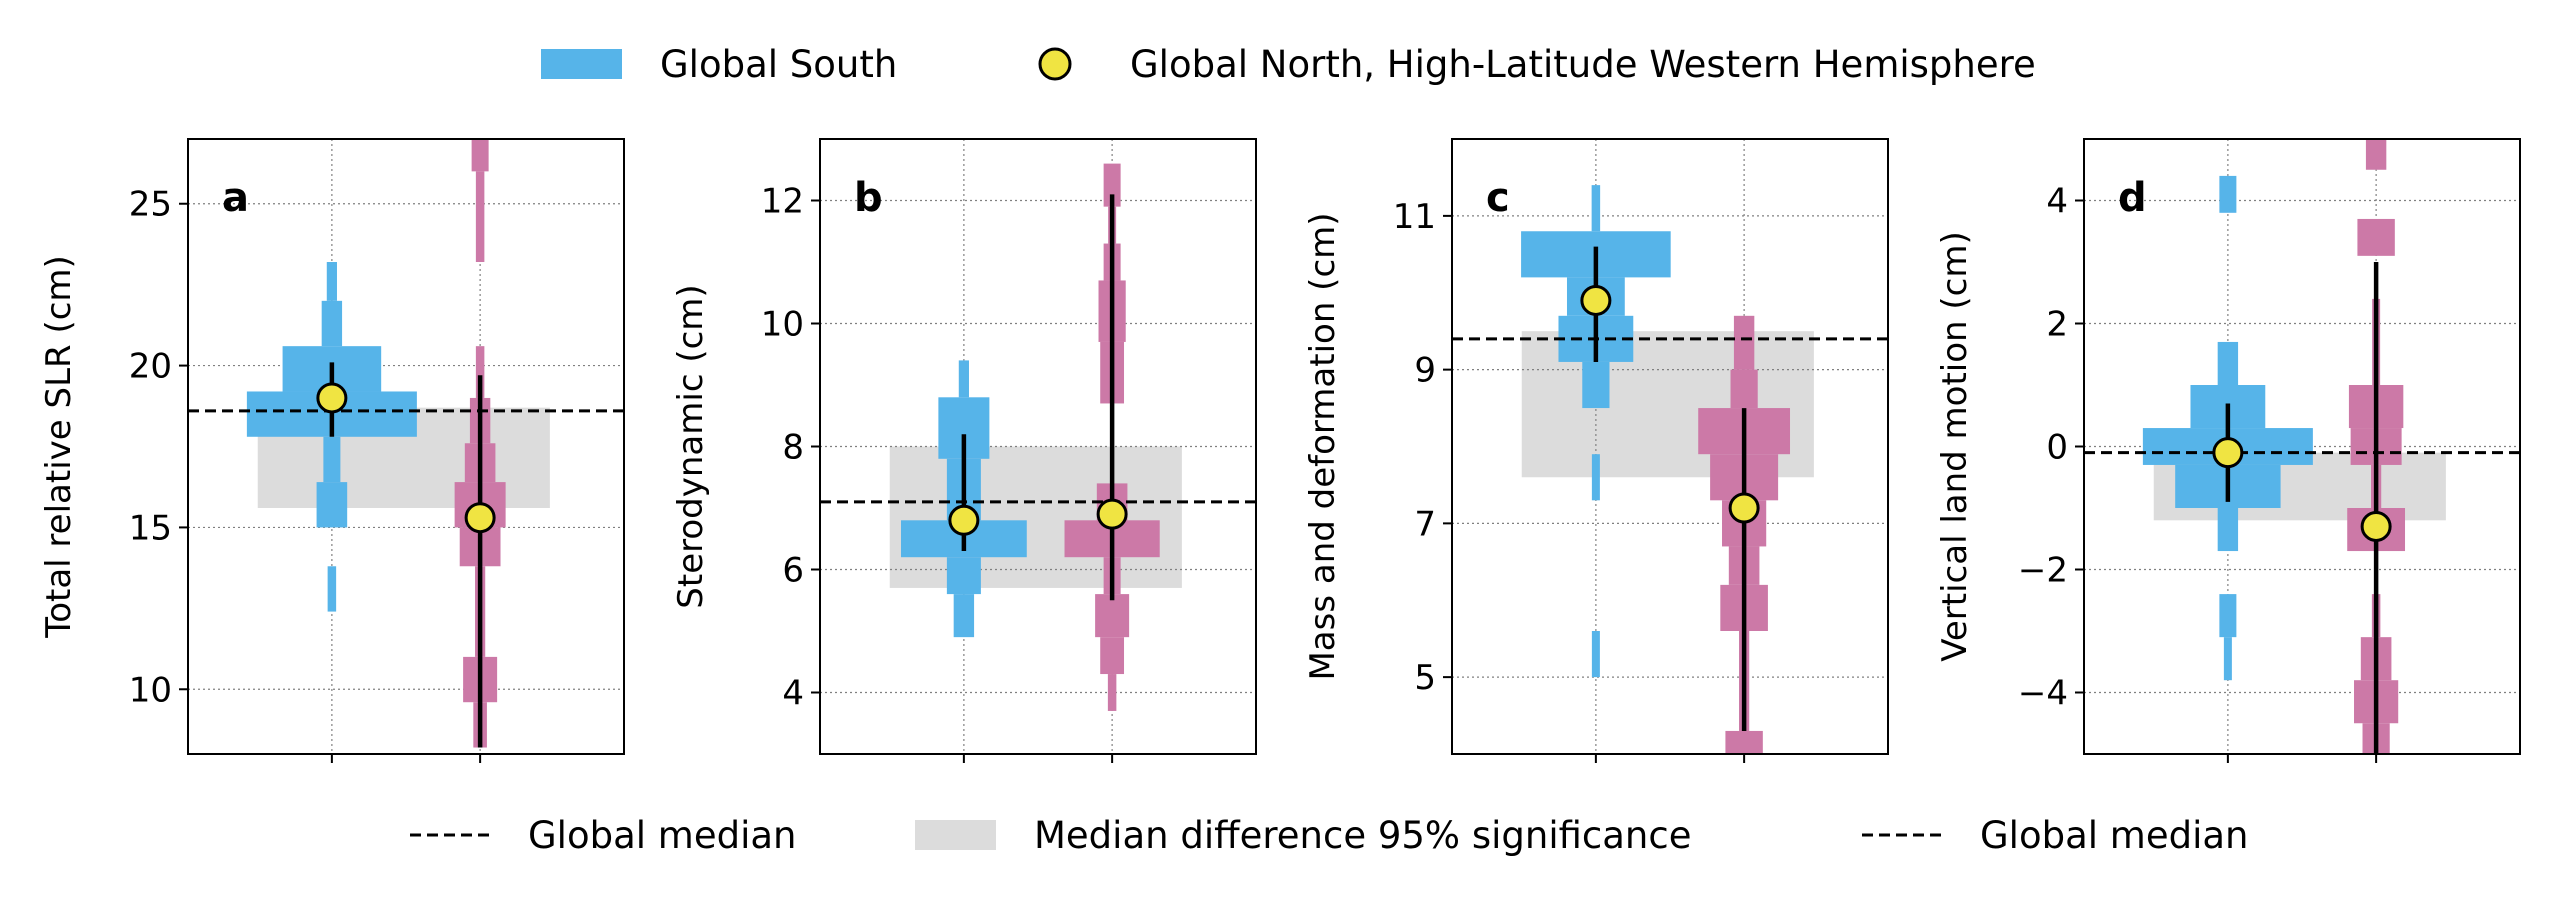 This screenshot has width=2550, height=900. I want to click on y-tick-label: −2, so click(2043, 571).